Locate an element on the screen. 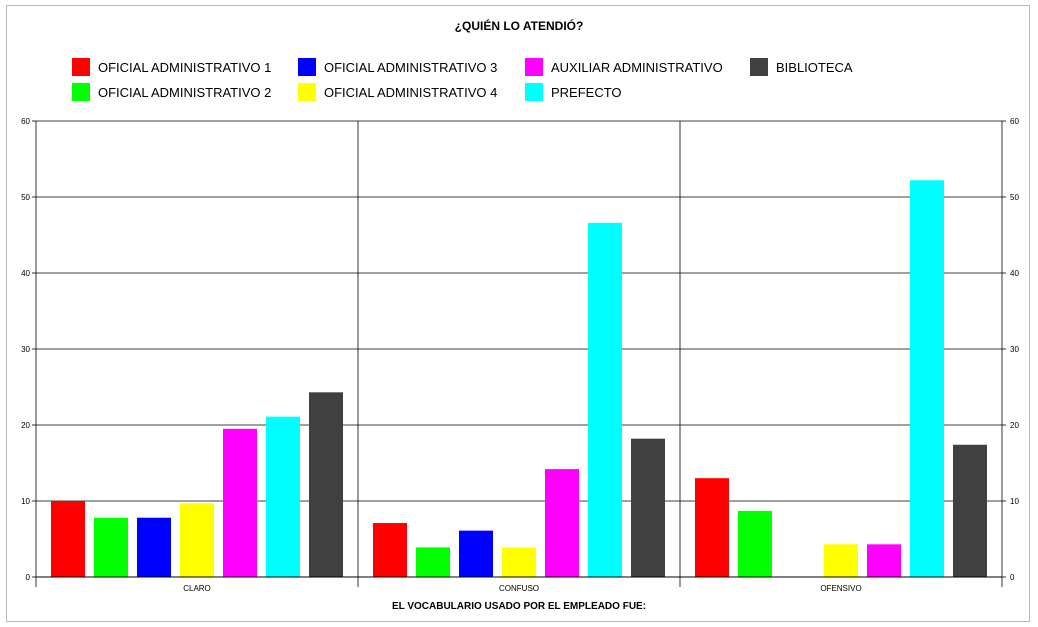  y-tick-label-left: 60 is located at coordinates (25, 121).